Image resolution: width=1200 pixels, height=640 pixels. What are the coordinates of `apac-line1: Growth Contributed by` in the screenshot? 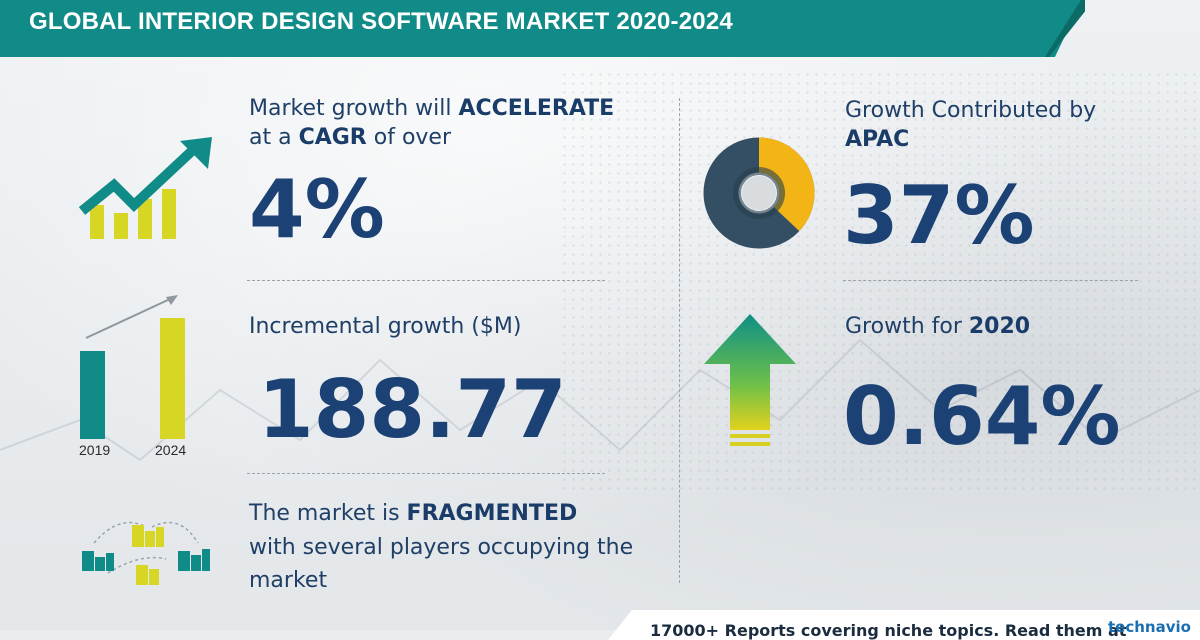 It's located at (971, 110).